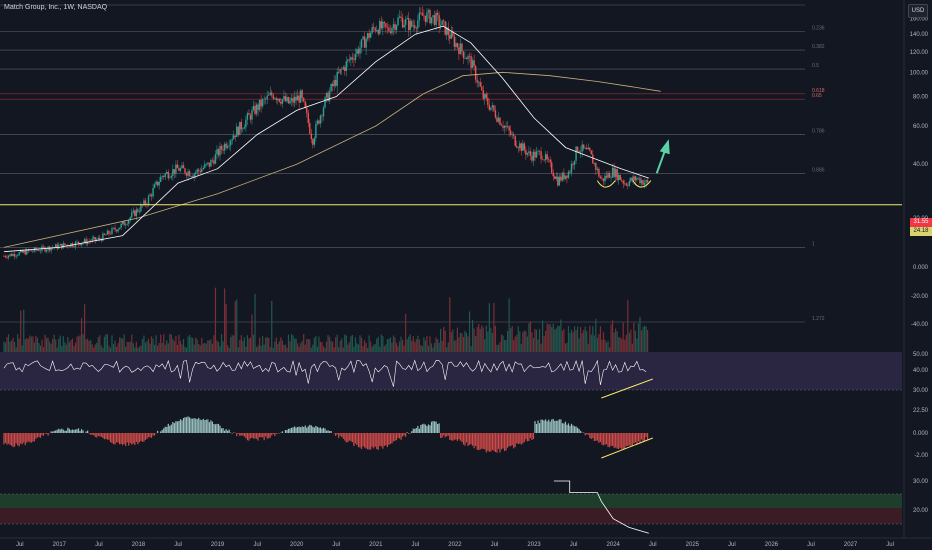 The width and height of the screenshot is (932, 550). I want to click on volume-pane, so click(326, 319).